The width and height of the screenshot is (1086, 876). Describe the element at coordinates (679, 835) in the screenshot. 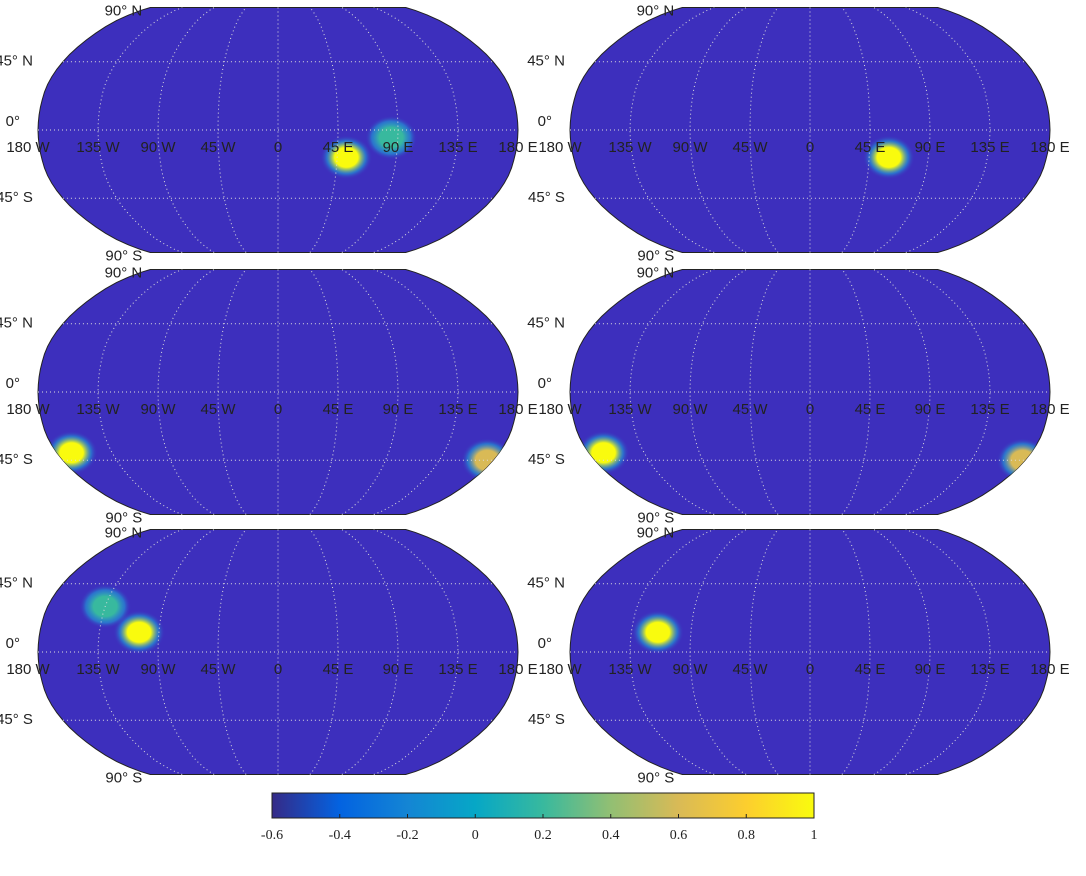

I see `colorbar-tick-label: 0.6` at that location.